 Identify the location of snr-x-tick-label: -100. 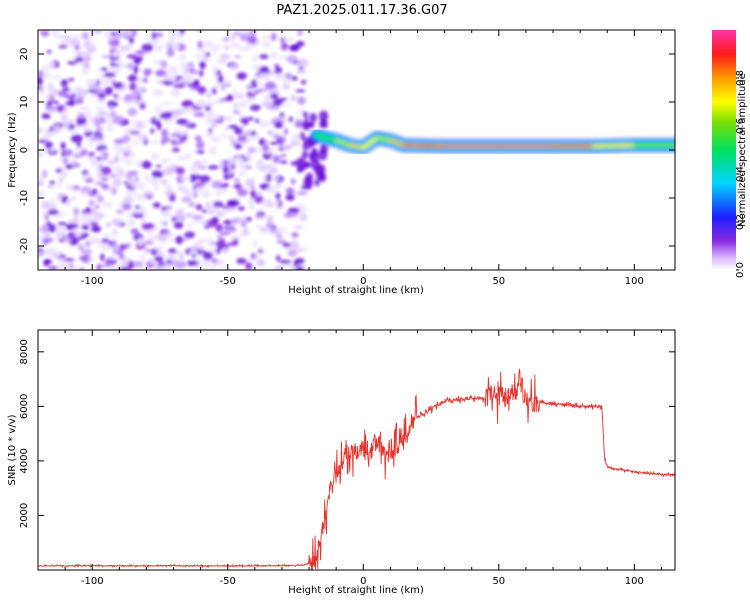
(92, 581).